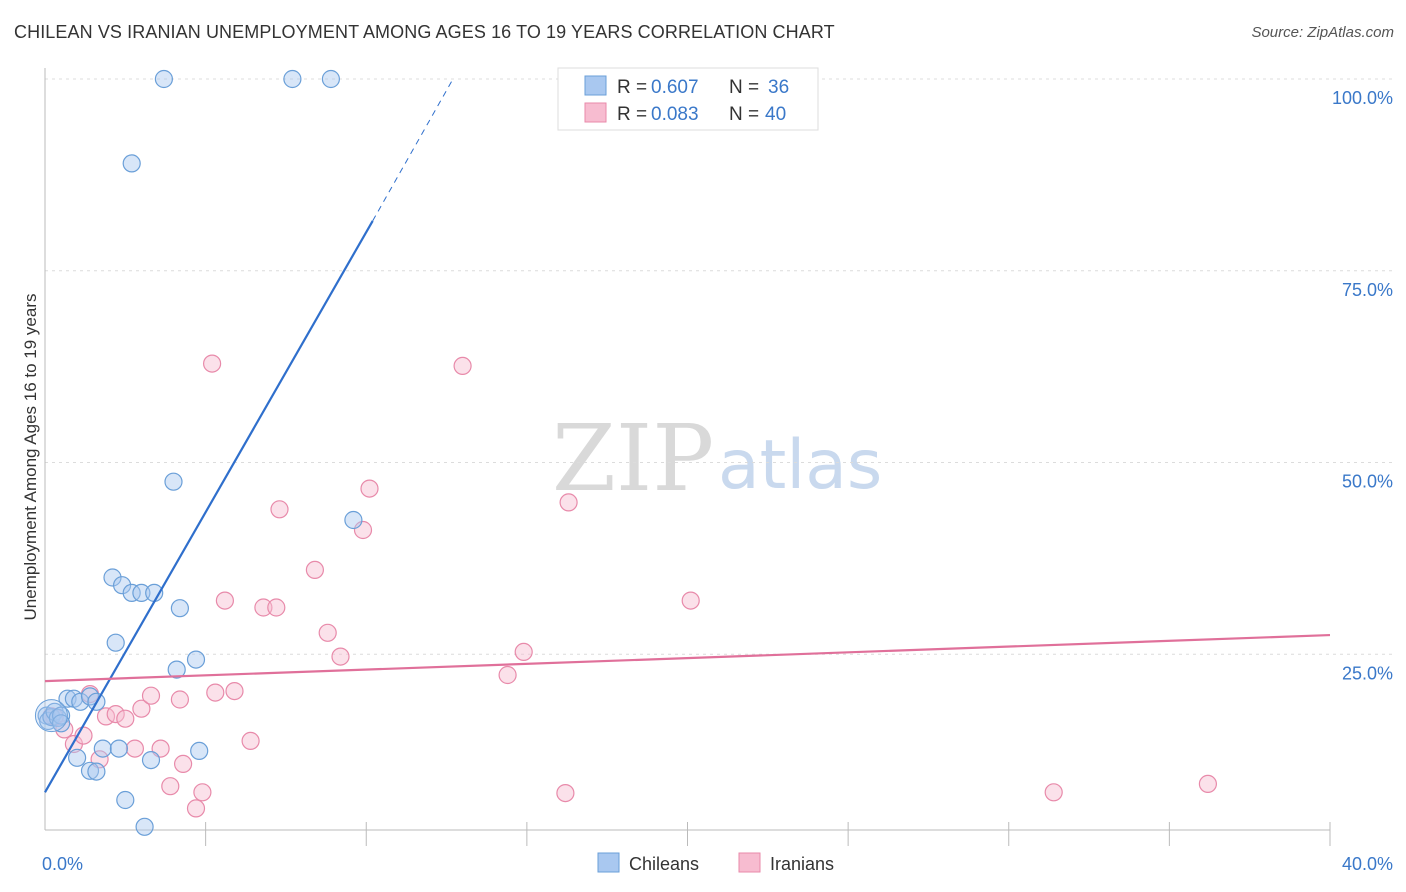 The height and width of the screenshot is (892, 1406). What do you see at coordinates (608, 862) in the screenshot?
I see `bottom-legend-swatch-chileans` at bounding box center [608, 862].